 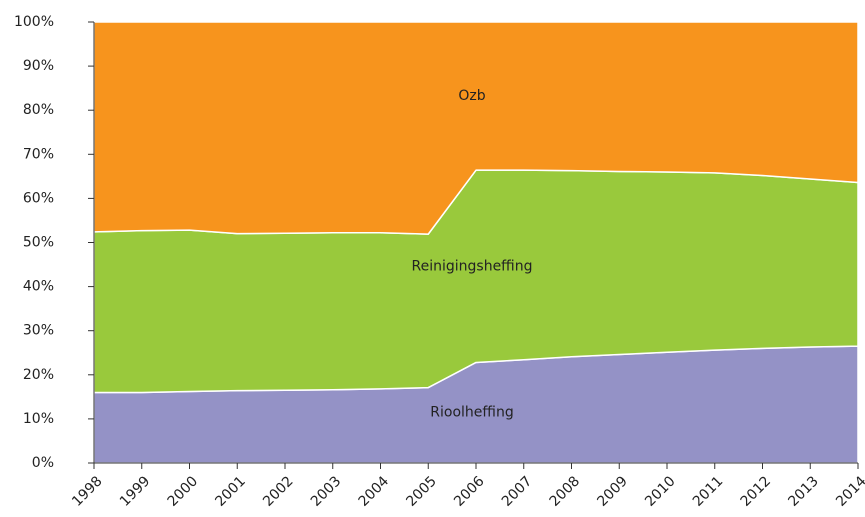 I want to click on x-tick-label: 2011, so click(x=708, y=491).